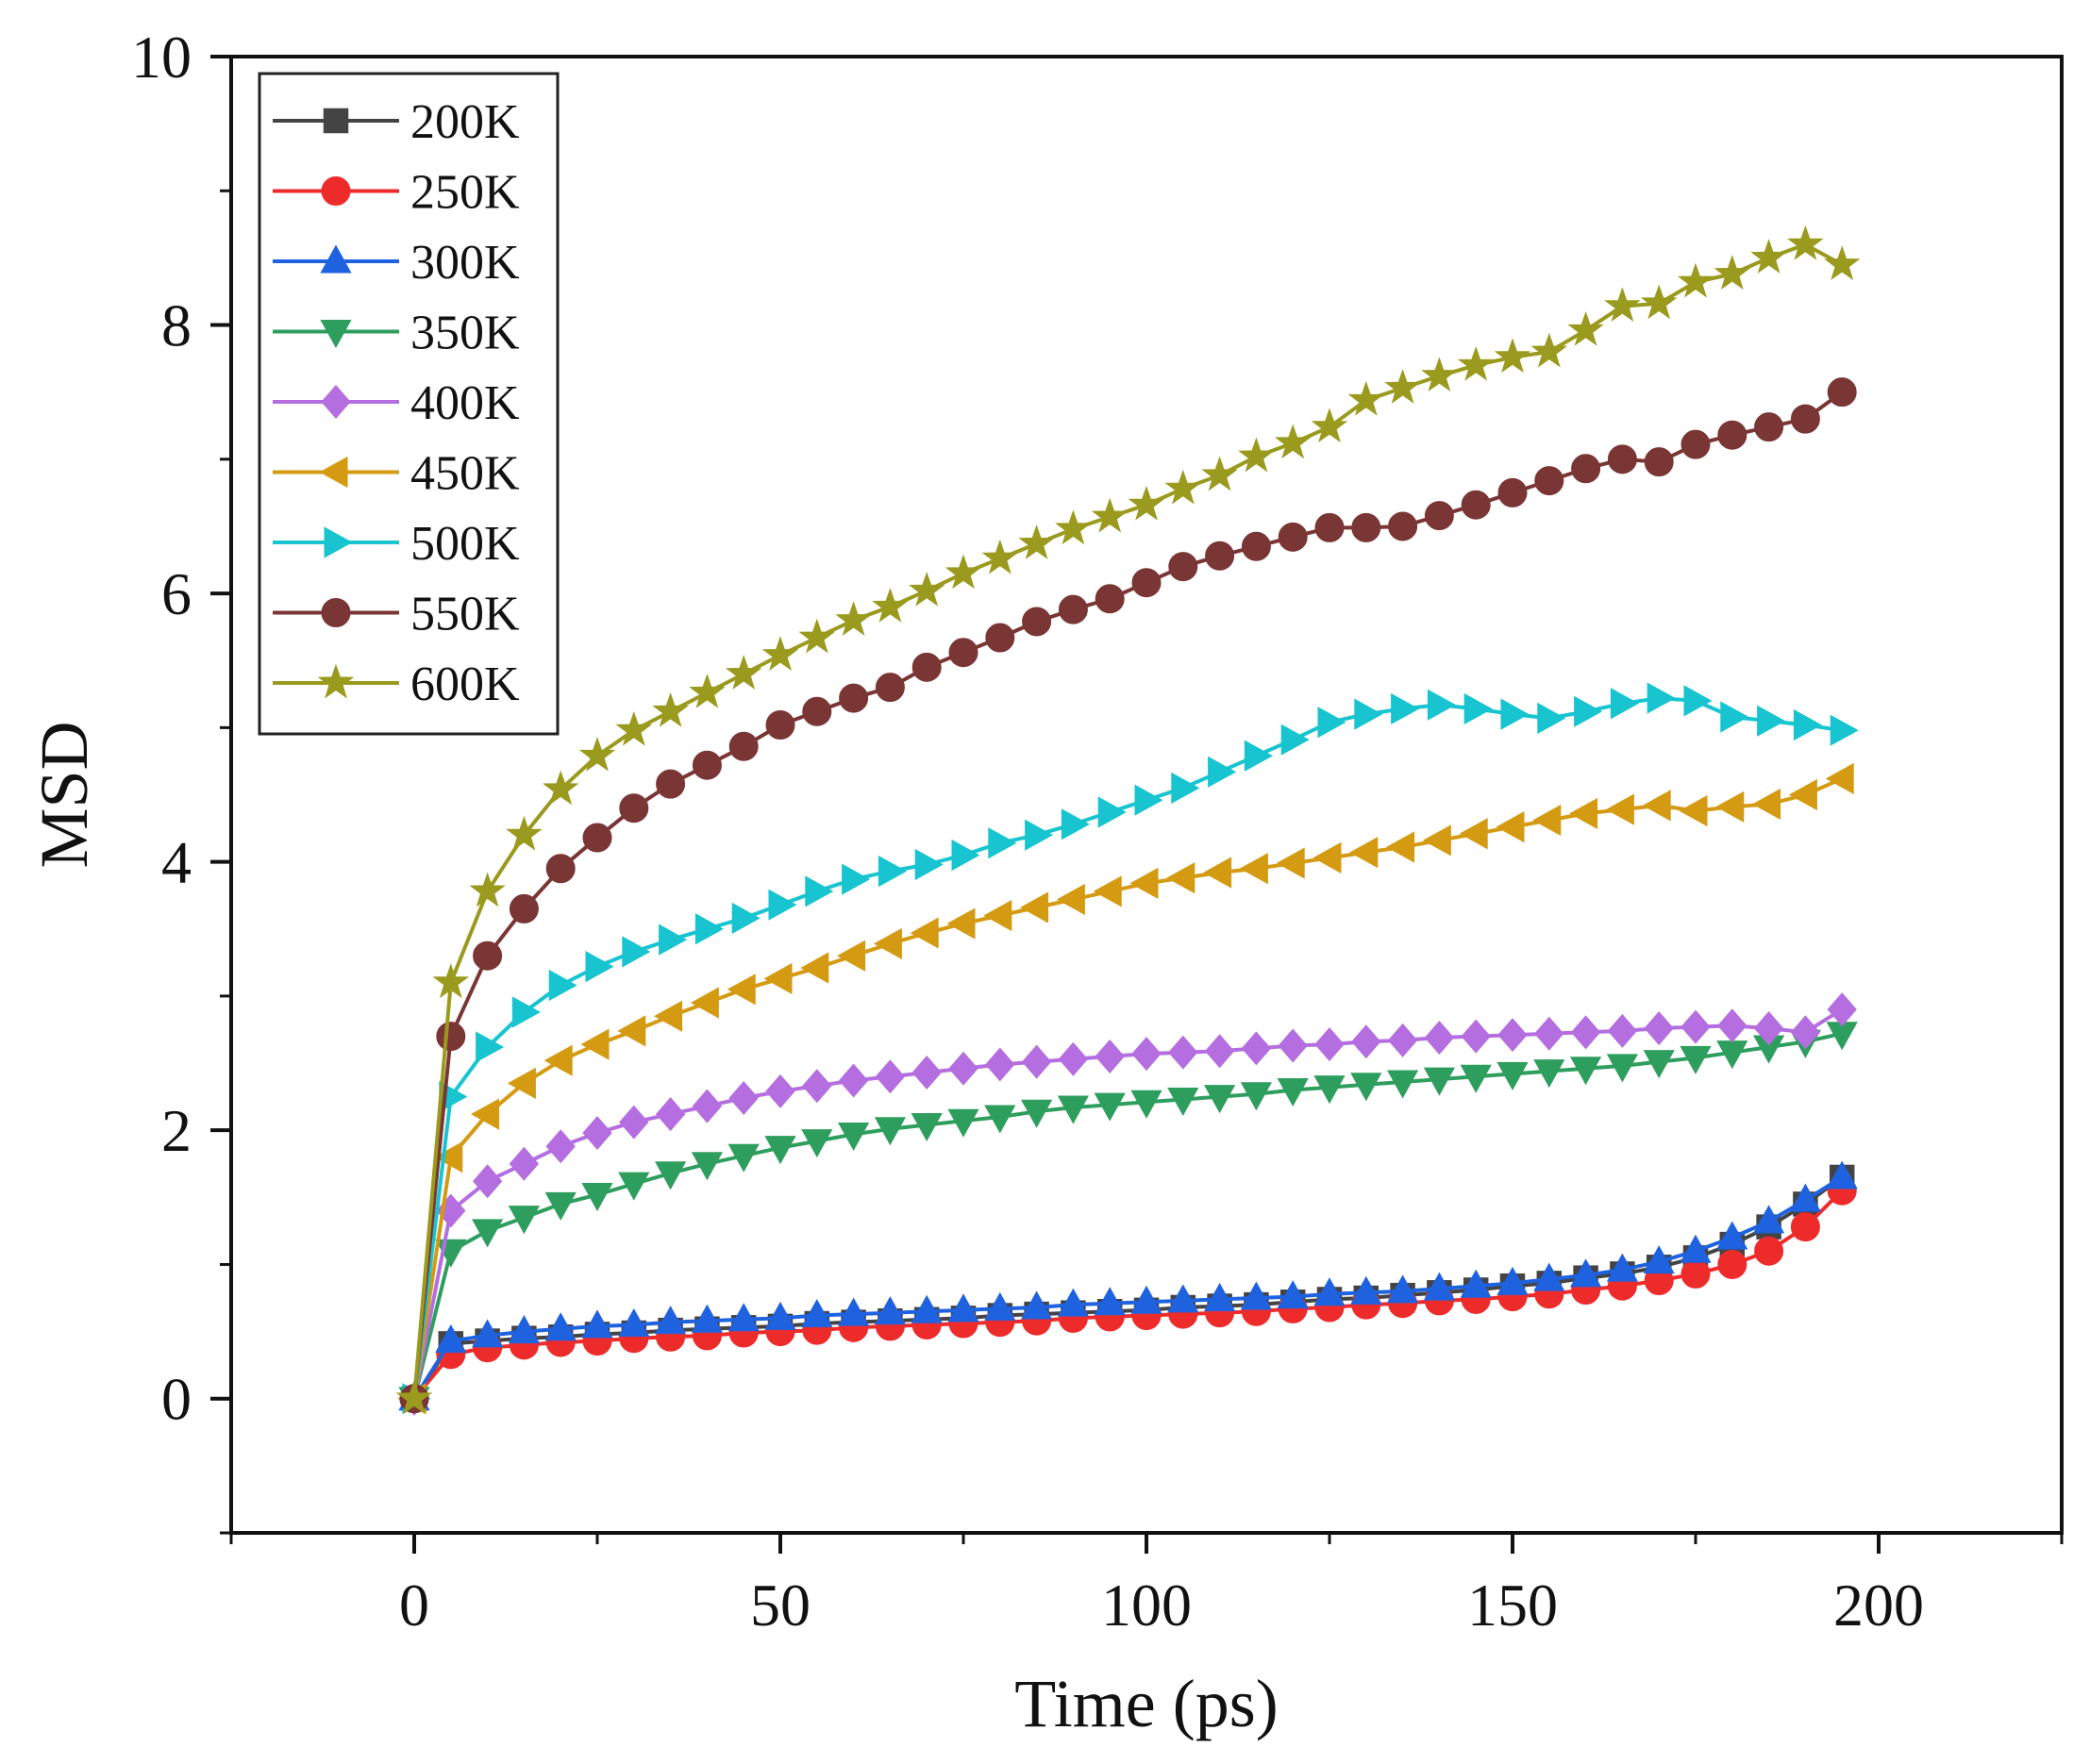 Image resolution: width=2090 pixels, height=1764 pixels. What do you see at coordinates (176, 593) in the screenshot?
I see `y-tick-label: 6` at bounding box center [176, 593].